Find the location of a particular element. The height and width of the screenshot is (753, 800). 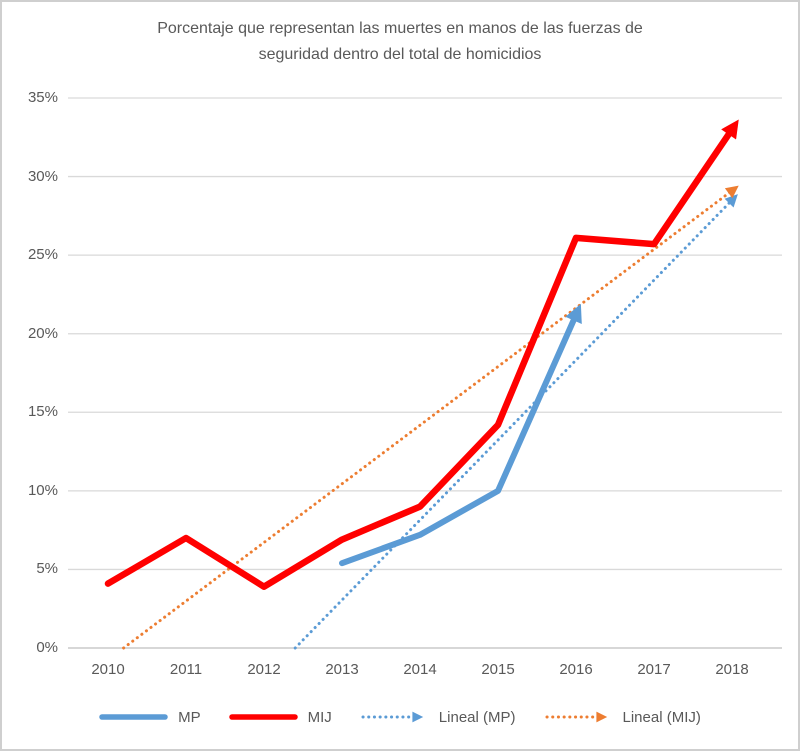

x-tick-label: 2014 is located at coordinates (420, 669).